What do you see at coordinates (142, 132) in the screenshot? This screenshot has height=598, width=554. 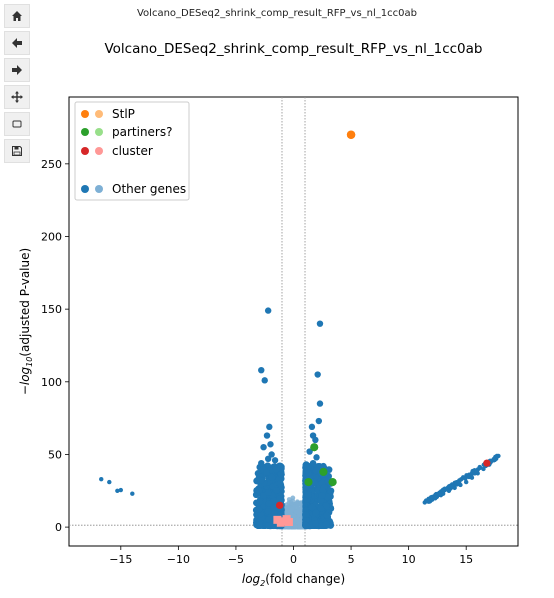 I see `legend-label: partiners?` at bounding box center [142, 132].